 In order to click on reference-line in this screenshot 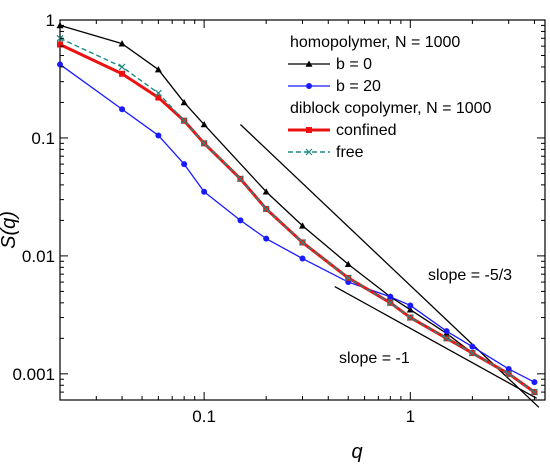, I will do `click(435, 342)`.